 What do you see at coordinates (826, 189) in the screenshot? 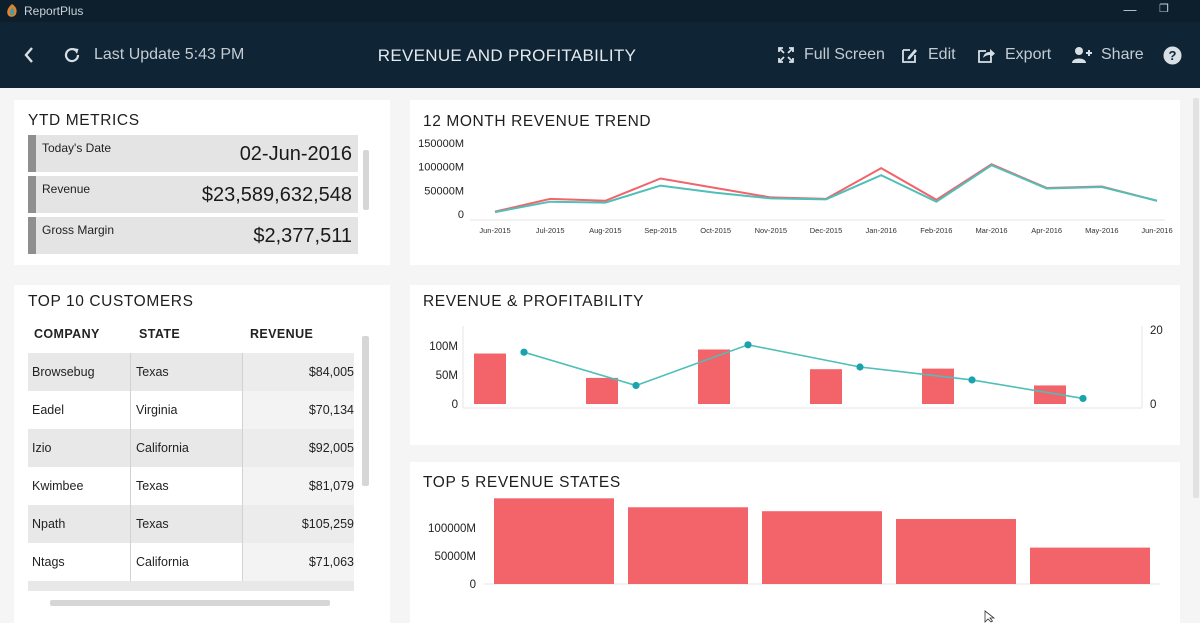
I see `trend-series-line-teal` at bounding box center [826, 189].